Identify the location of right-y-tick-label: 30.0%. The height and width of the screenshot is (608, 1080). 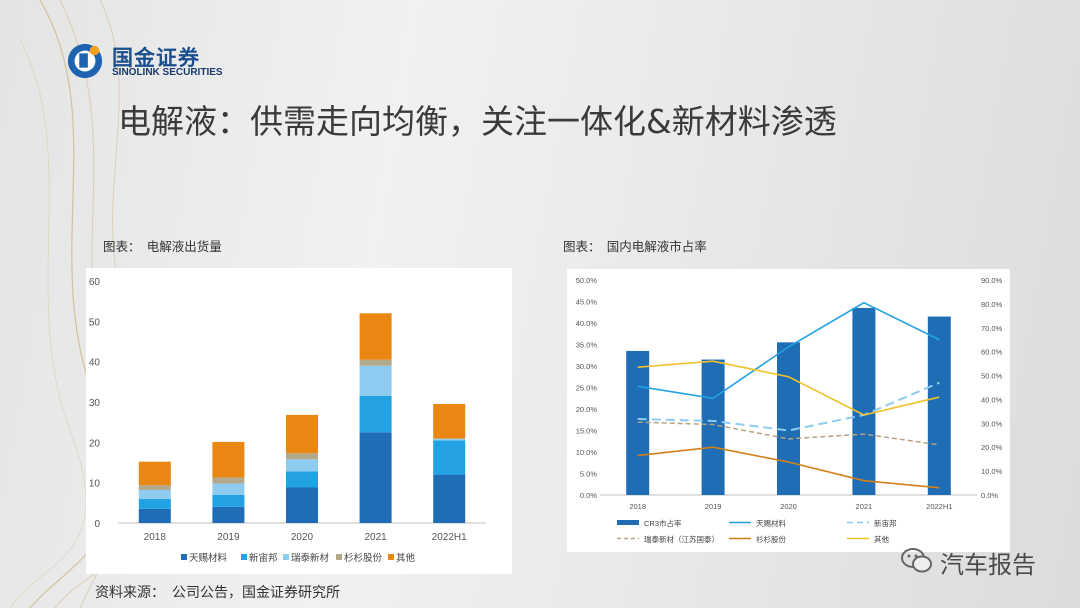
(992, 423).